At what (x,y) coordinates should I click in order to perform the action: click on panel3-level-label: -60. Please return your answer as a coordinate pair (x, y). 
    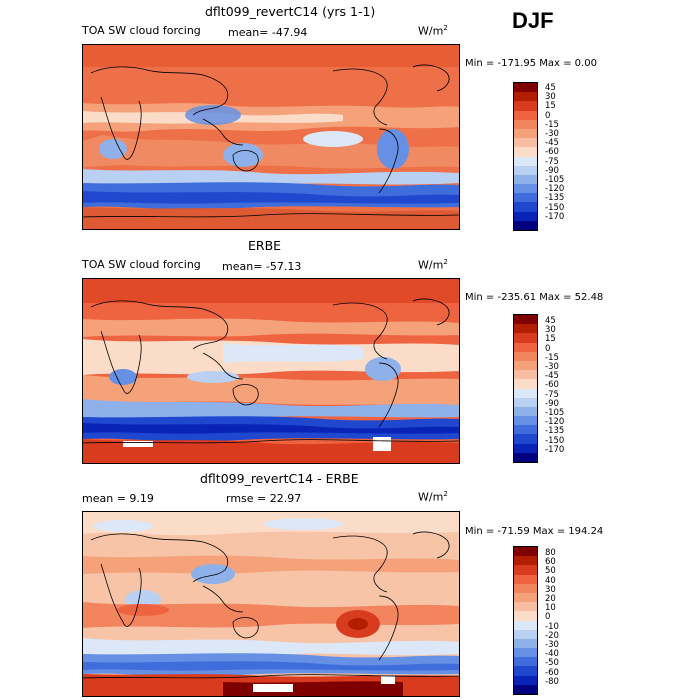
    Looking at the image, I should click on (552, 672).